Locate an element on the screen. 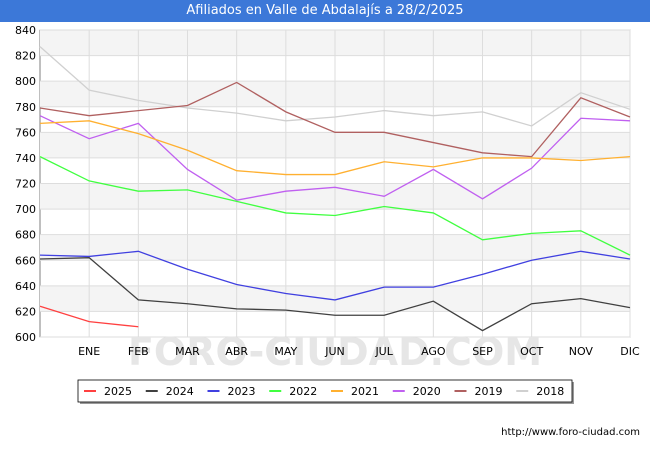  y-tick-label: 680 is located at coordinates (25, 235).